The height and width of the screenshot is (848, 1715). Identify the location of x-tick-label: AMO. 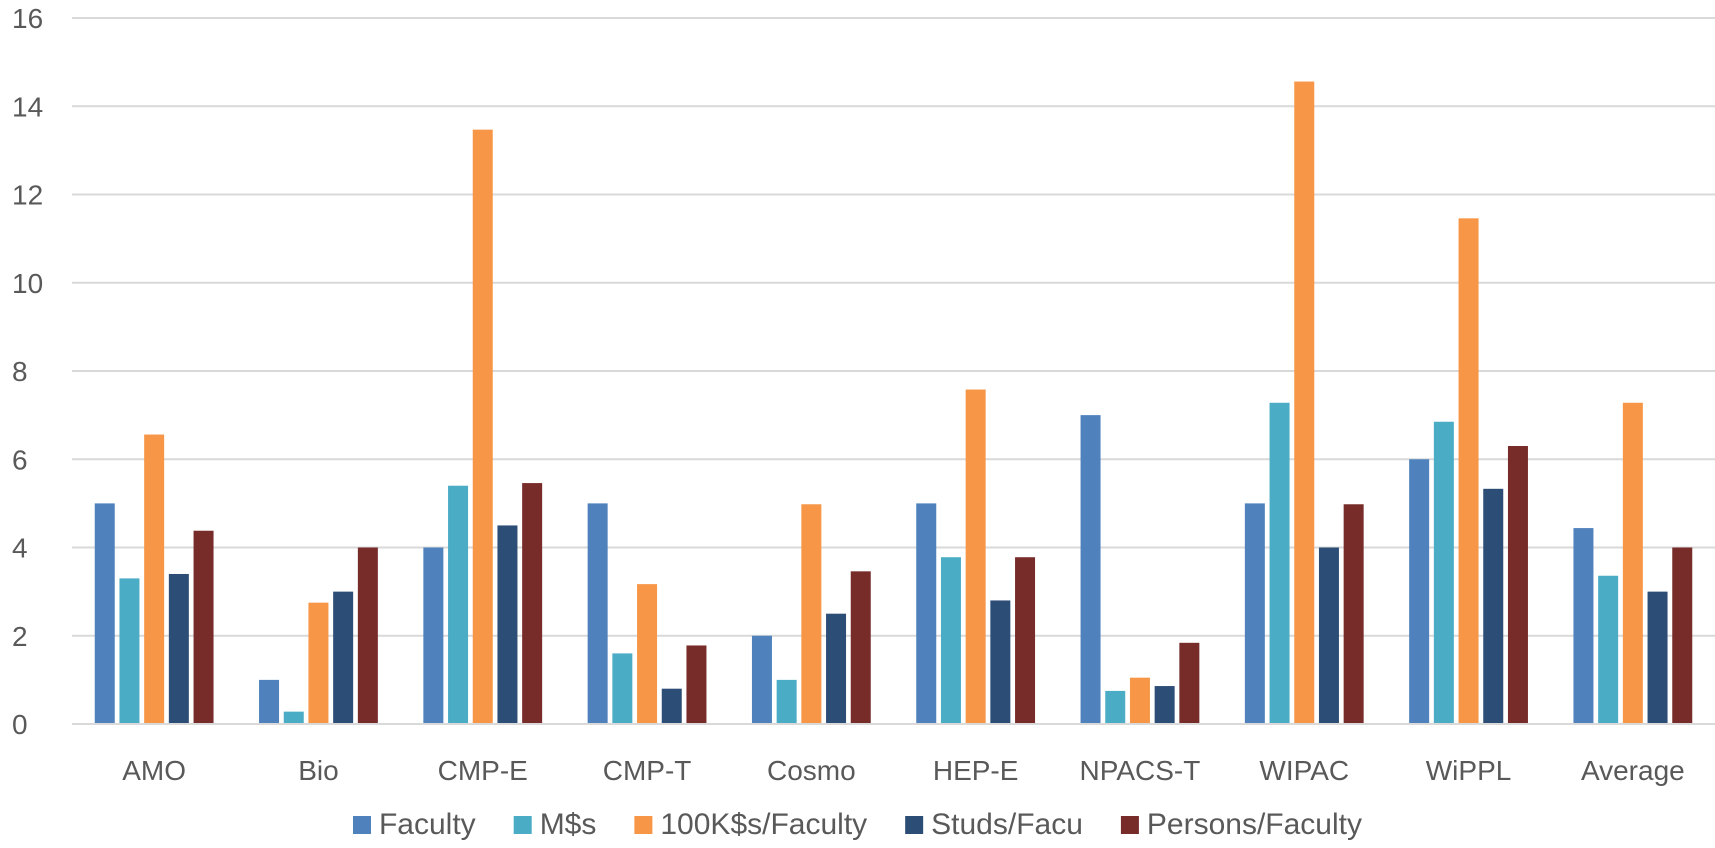
(154, 770).